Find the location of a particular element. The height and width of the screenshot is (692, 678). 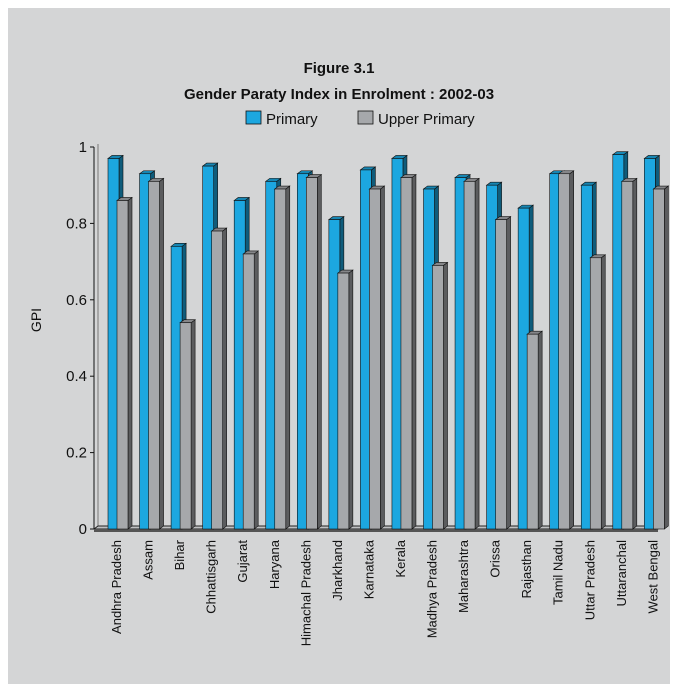

legend-swatch-primary is located at coordinates (253, 117).